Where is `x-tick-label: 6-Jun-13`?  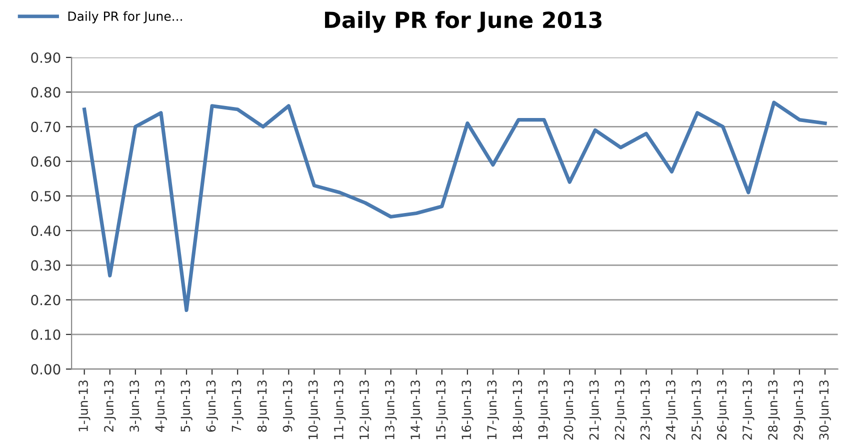 x-tick-label: 6-Jun-13 is located at coordinates (212, 406).